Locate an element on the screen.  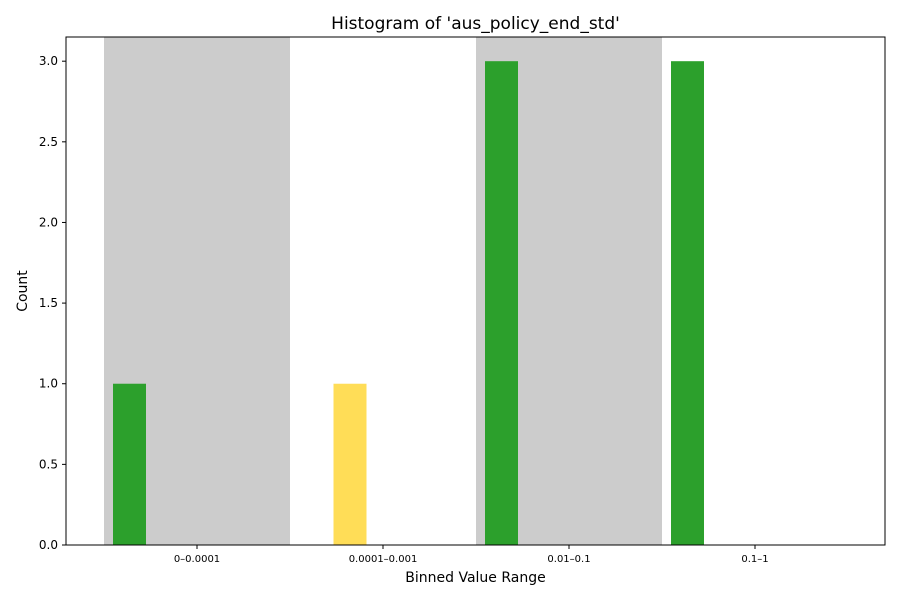
y-axis-ticks: 0.0 0.5 1.0 1.5 2.0 2.5 3.0 is located at coordinates (52, 303).